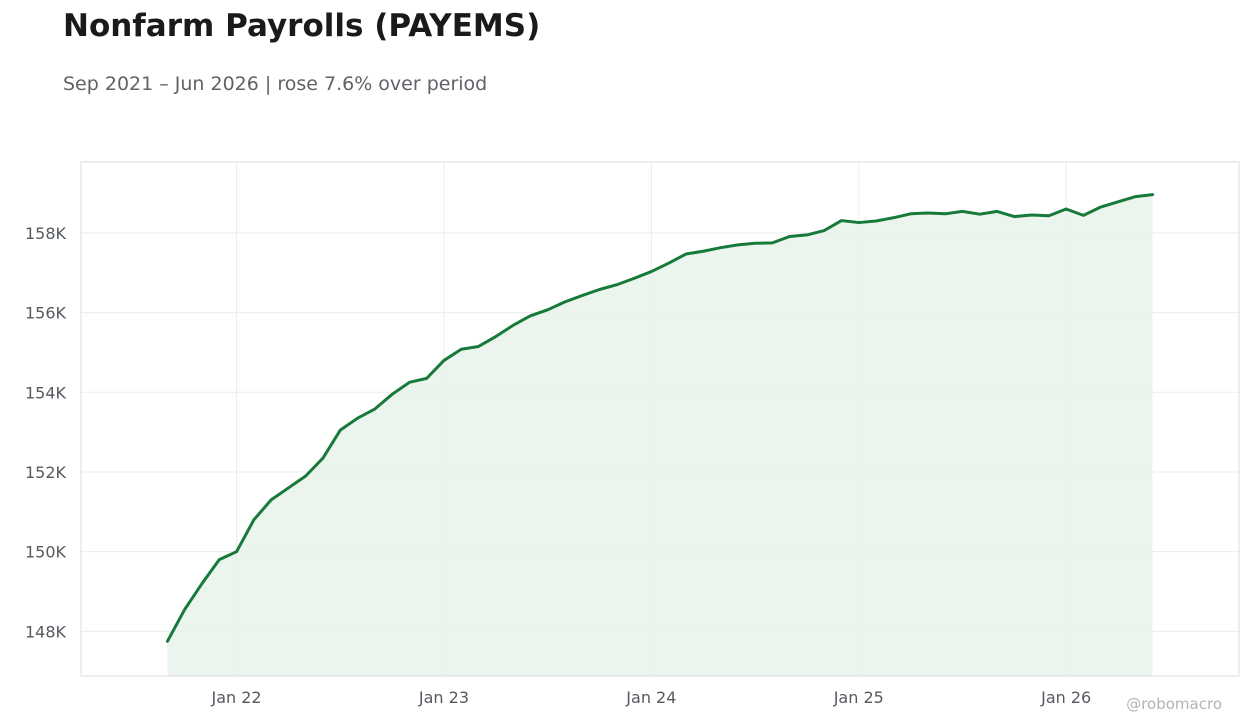 The image size is (1260, 728). Describe the element at coordinates (858, 697) in the screenshot. I see `x-tick-label: Jan 25` at that location.